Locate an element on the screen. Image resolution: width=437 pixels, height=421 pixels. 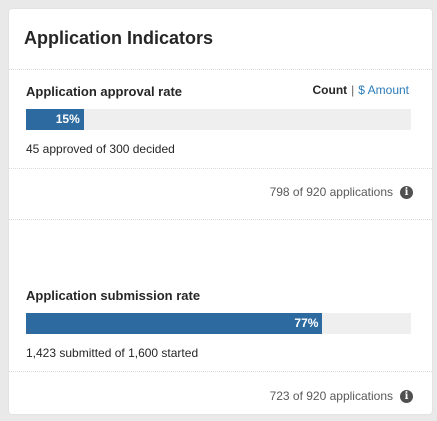
approval-rate-bar-fill: 15% is located at coordinates (55, 119).